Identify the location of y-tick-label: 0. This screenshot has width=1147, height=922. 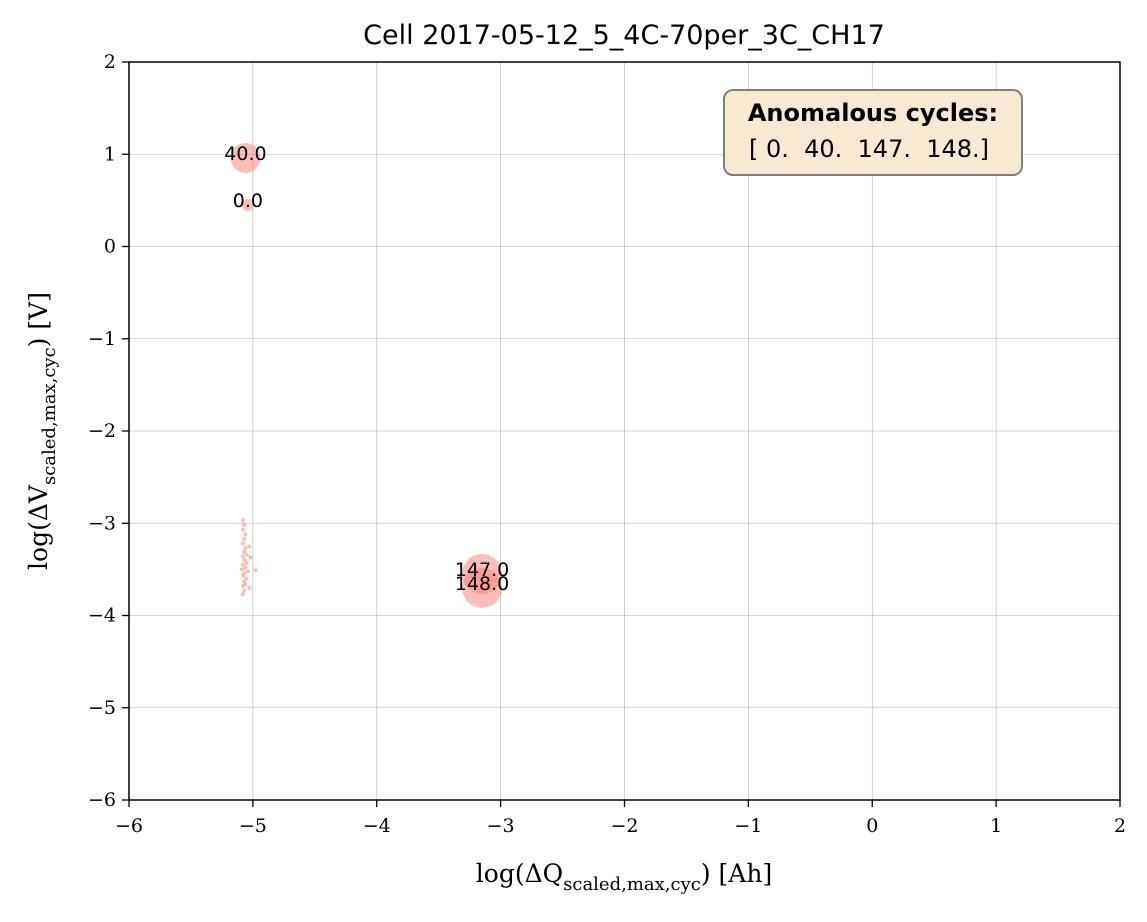
(110, 247).